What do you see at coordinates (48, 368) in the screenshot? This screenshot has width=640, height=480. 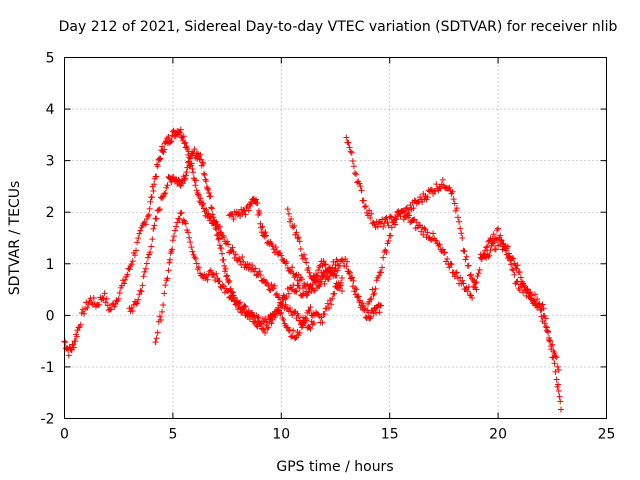 I see `y-tick-label: -1` at bounding box center [48, 368].